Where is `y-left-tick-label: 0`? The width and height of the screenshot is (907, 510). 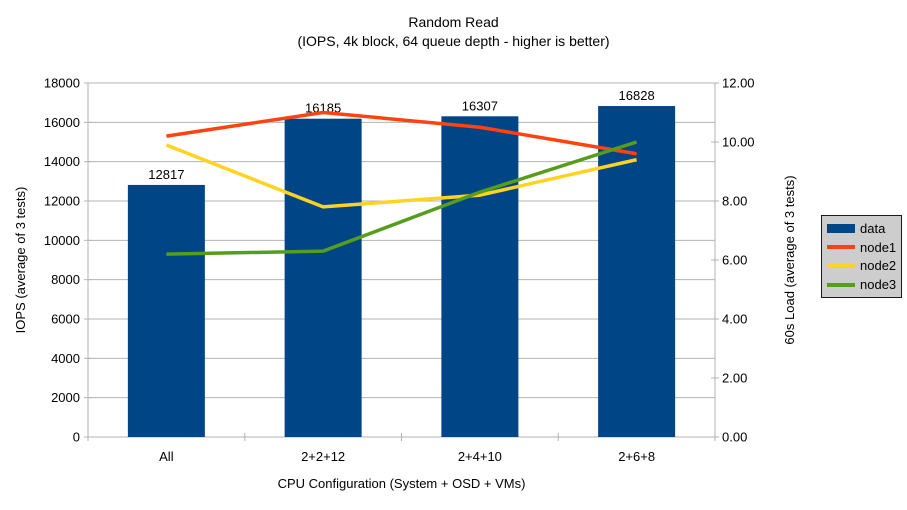
y-left-tick-label: 0 is located at coordinates (76, 437).